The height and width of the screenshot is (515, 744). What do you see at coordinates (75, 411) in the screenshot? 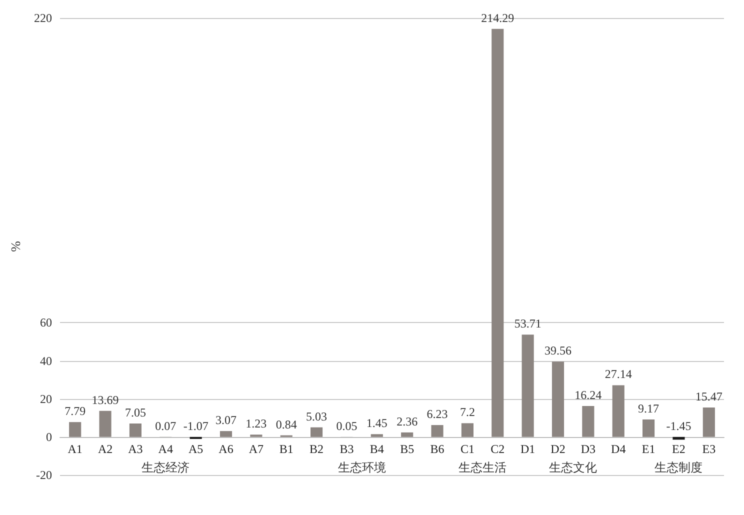
I see `data-label: 7.79` at bounding box center [75, 411].